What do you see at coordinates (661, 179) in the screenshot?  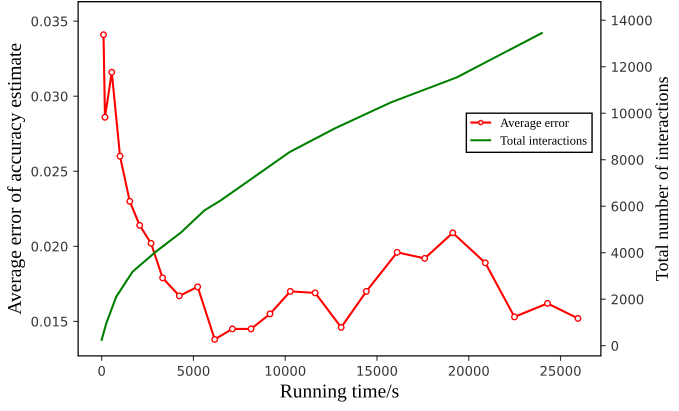 I see `y2-axis-title: Total number of interactions` at bounding box center [661, 179].